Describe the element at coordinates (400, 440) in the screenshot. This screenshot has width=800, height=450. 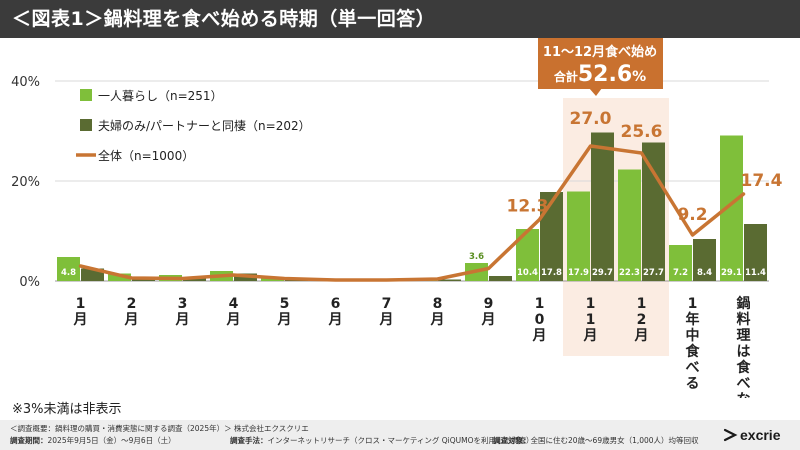
I see `method-value: インターネットリサーチ（クロス・マーケティング QiQUMOを利用した調査）` at that location.